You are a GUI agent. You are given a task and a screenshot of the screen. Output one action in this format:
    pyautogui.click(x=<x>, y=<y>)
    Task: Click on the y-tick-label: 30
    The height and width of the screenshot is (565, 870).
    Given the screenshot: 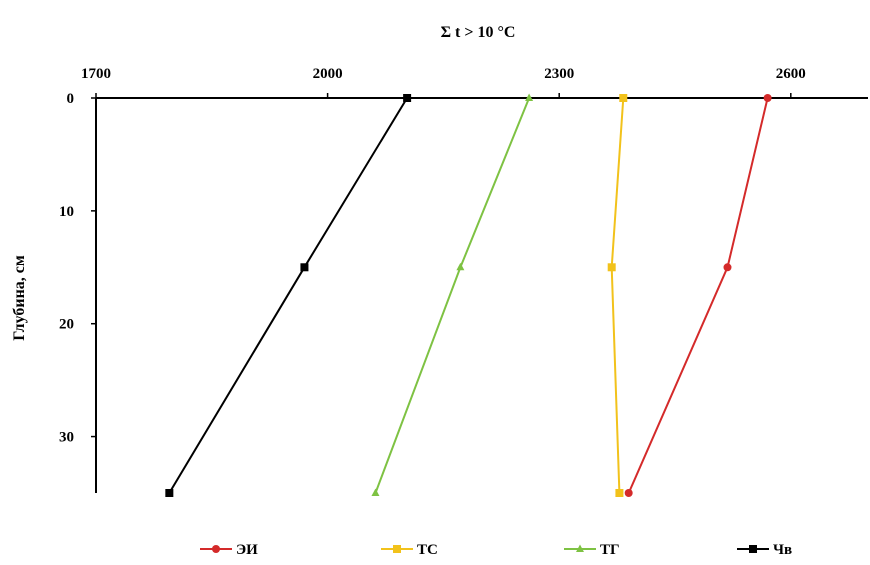 What is the action you would take?
    pyautogui.click(x=66, y=438)
    